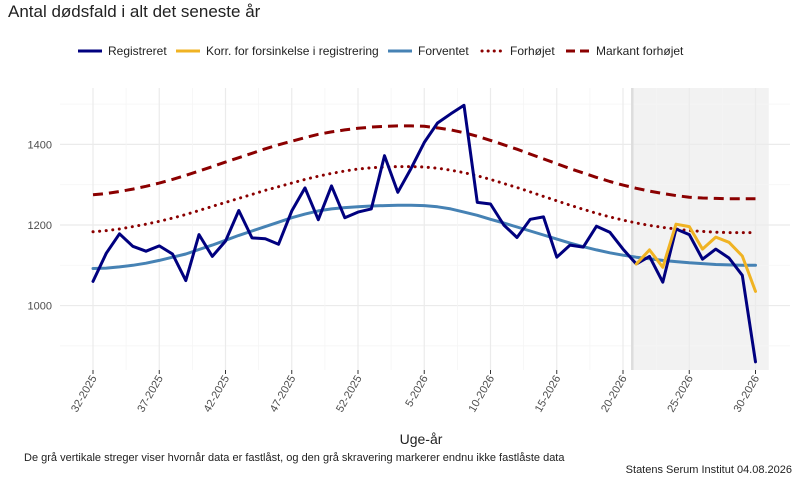 The height and width of the screenshot is (480, 800). What do you see at coordinates (137, 51) in the screenshot?
I see `legend-label-registreret: Registreret` at bounding box center [137, 51].